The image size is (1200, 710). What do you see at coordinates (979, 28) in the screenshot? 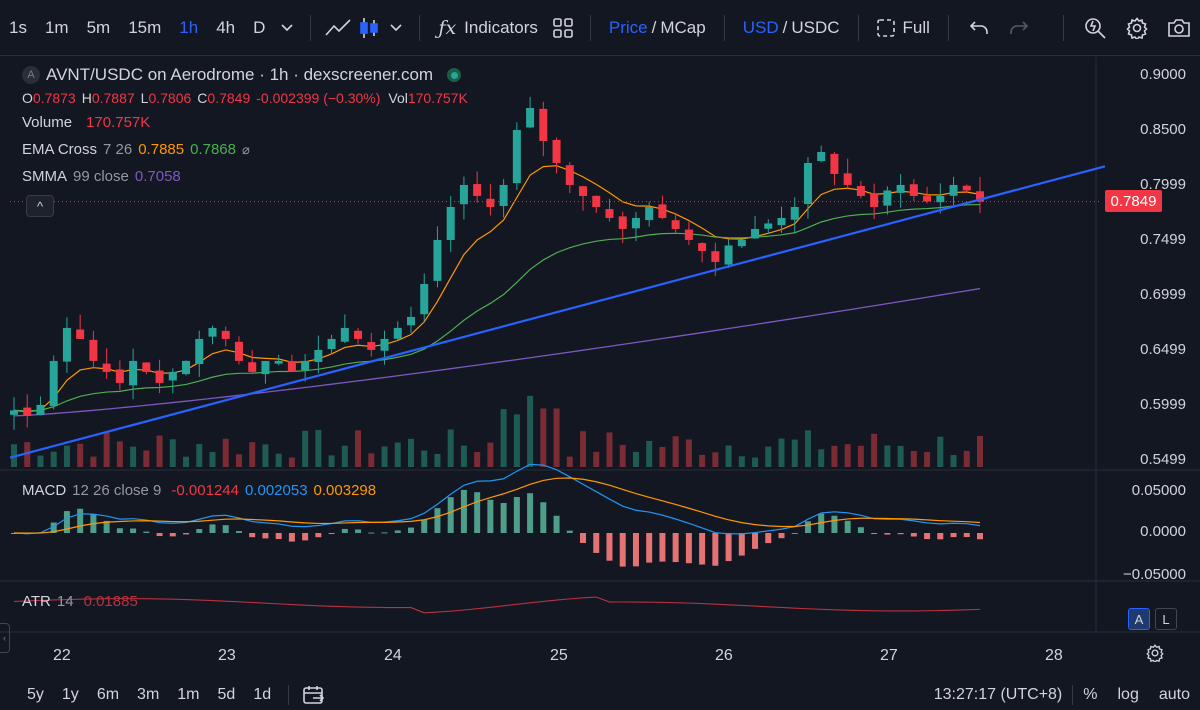
I see `undo-icon` at bounding box center [979, 28].